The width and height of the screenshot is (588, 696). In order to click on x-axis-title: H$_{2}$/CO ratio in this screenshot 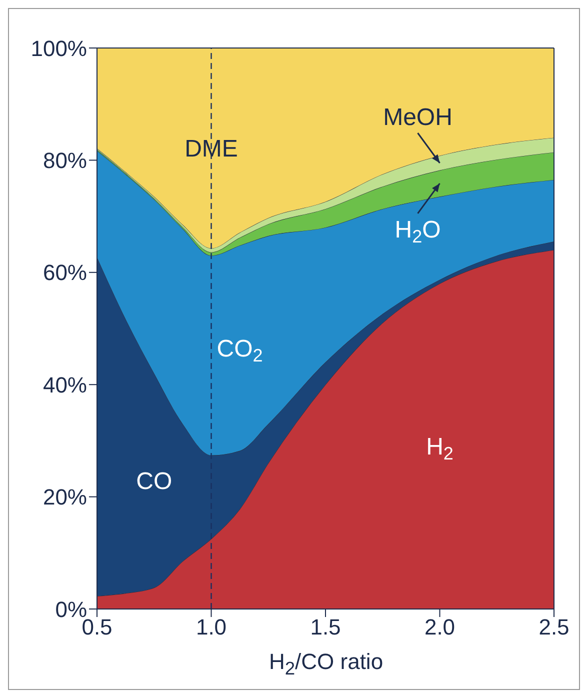, I will do `click(326, 664)`.